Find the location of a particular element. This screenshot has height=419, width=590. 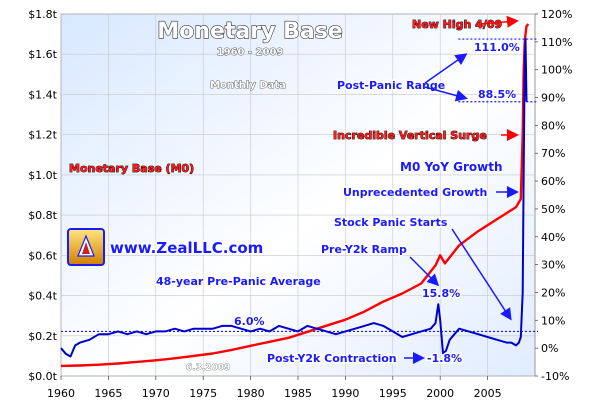

frequency-label: Monthly Data is located at coordinates (248, 85).